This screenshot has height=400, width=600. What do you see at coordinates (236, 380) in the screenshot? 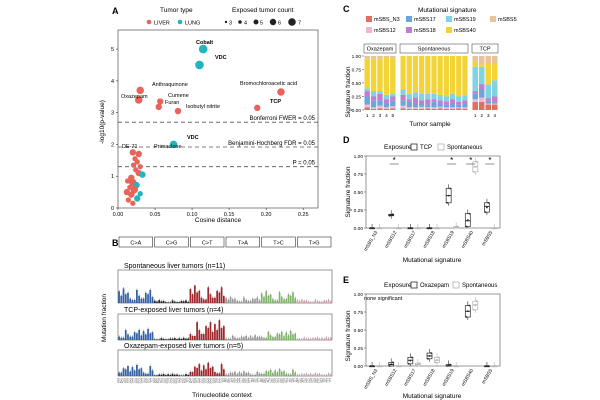
I see `context-tick-label: CTC` at bounding box center [236, 380].